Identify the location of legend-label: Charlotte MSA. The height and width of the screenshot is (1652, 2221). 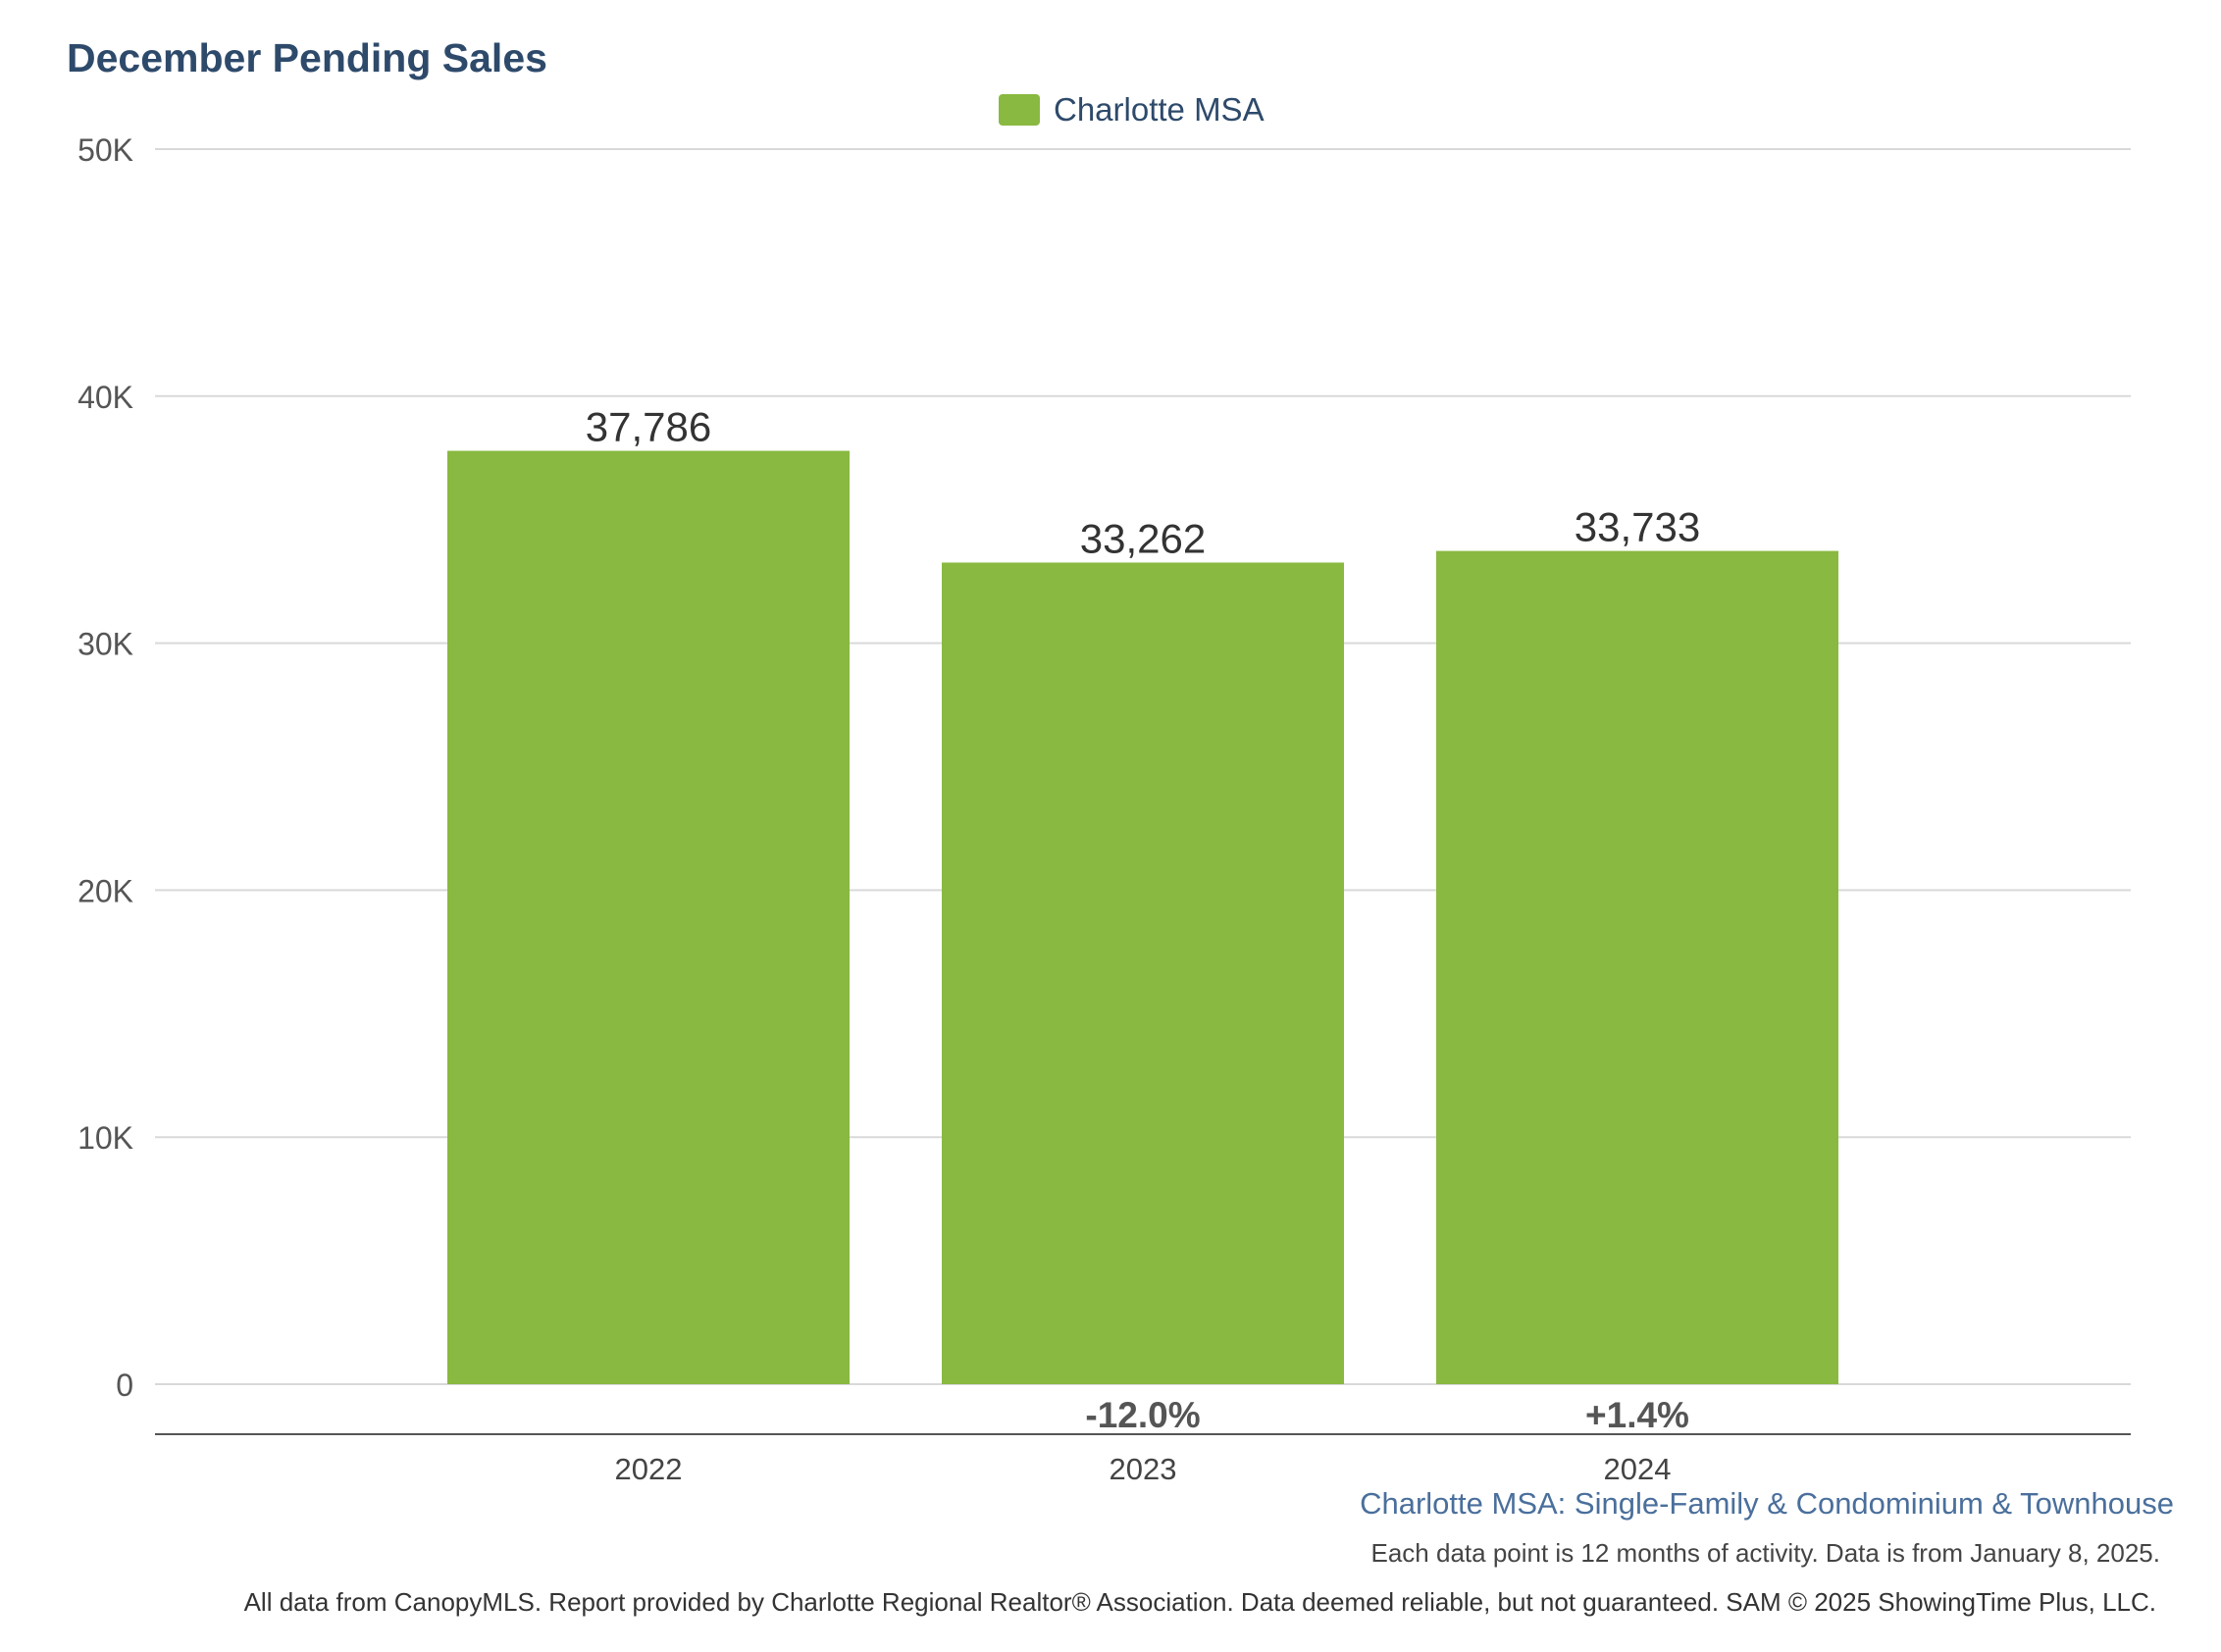
(1159, 109).